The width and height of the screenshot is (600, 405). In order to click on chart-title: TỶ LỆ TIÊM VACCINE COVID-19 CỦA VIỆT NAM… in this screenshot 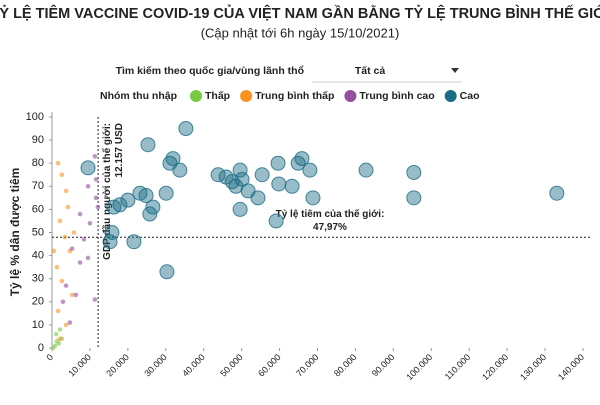, I will do `click(300, 13)`.